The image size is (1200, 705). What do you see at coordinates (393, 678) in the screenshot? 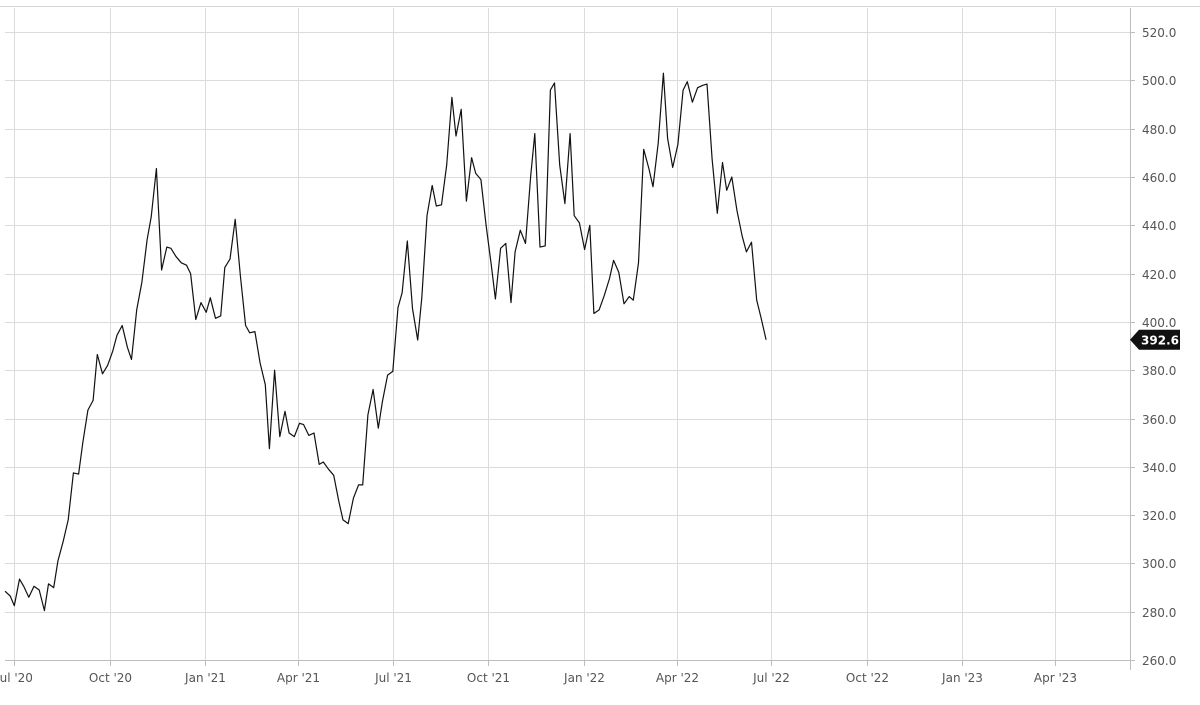
I see `x-tick-label: Jul '21` at bounding box center [393, 678].